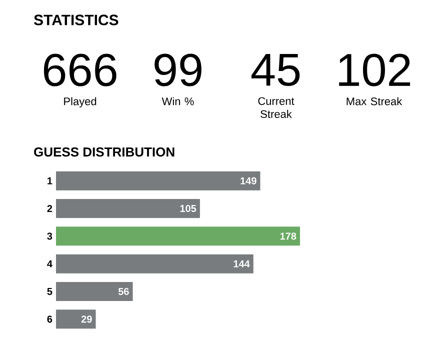 This screenshot has height=345, width=436. Describe the element at coordinates (275, 70) in the screenshot. I see `text: 45` at that location.